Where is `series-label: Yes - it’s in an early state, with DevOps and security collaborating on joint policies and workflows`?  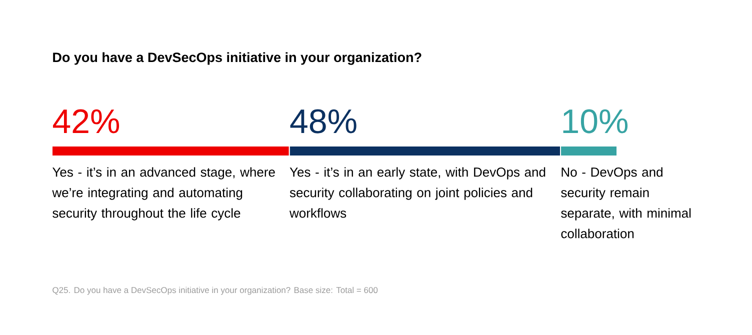
series-label: Yes - it’s in an early state, with DevOps and security collaborating on joint policies and workflows is located at coordinates (417, 192).